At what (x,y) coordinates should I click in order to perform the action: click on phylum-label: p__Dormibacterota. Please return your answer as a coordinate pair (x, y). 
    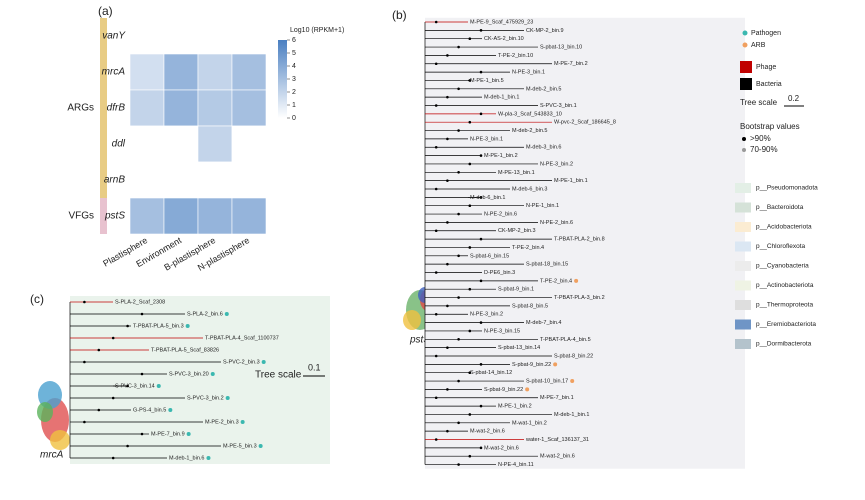
    Looking at the image, I should click on (784, 344).